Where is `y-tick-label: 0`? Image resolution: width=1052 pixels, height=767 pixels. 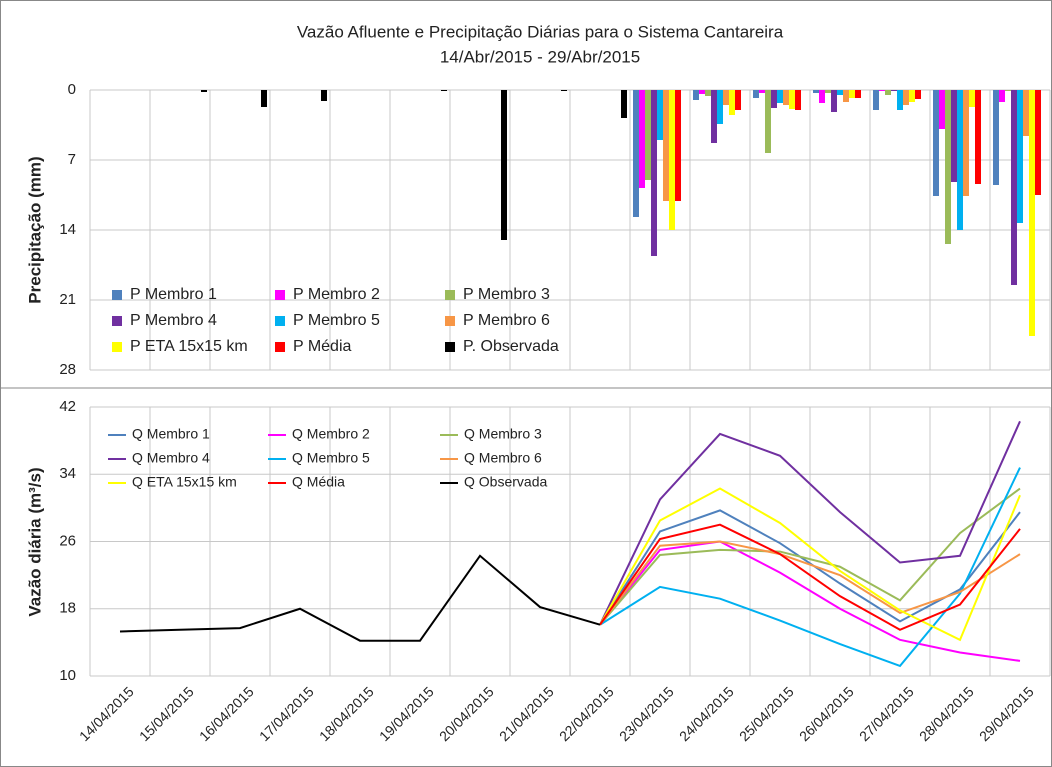
y-tick-label: 0 is located at coordinates (72, 89).